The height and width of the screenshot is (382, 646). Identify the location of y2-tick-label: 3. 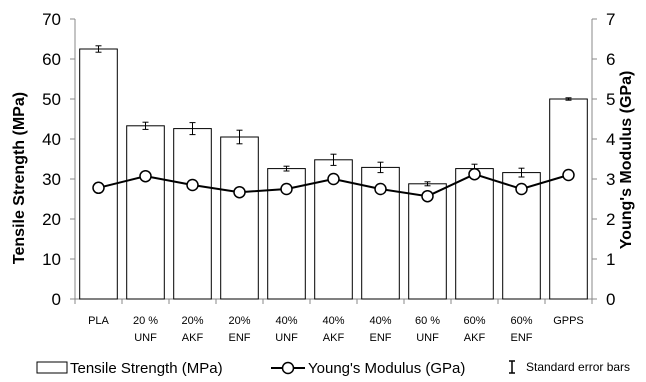
(610, 179).